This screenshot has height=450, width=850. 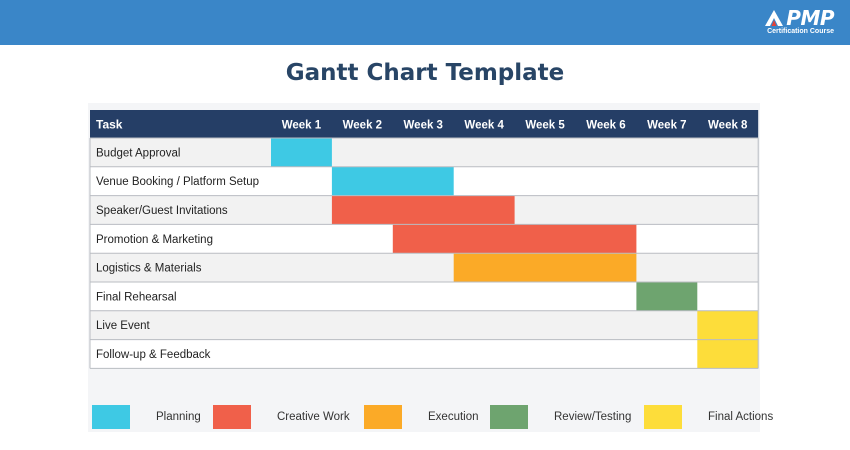 I want to click on task-label: Budget Approval, so click(x=138, y=153).